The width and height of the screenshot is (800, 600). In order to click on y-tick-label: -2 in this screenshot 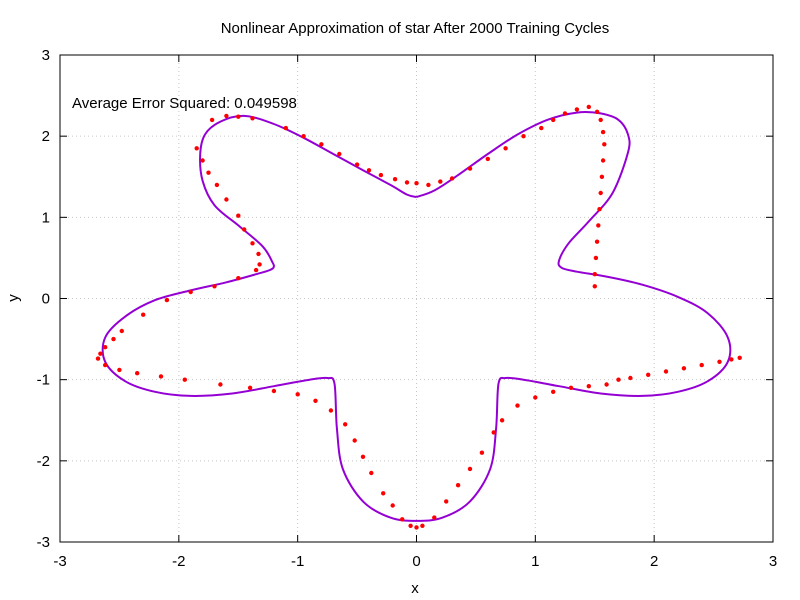, I will do `click(43, 461)`.